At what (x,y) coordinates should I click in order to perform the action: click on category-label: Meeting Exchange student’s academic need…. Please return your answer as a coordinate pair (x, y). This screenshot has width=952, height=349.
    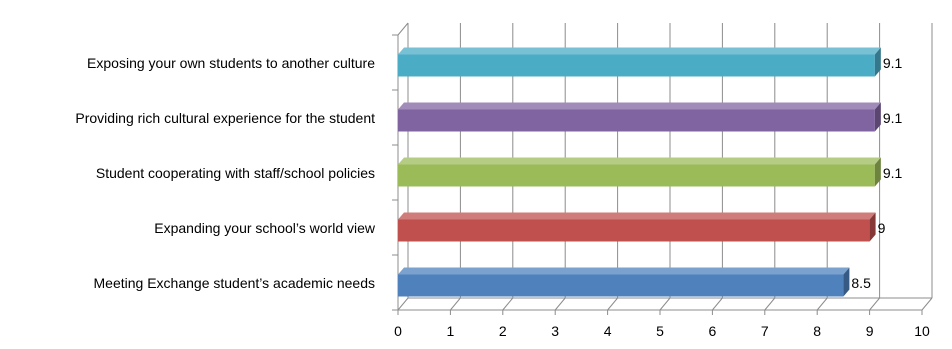
    Looking at the image, I should click on (234, 283).